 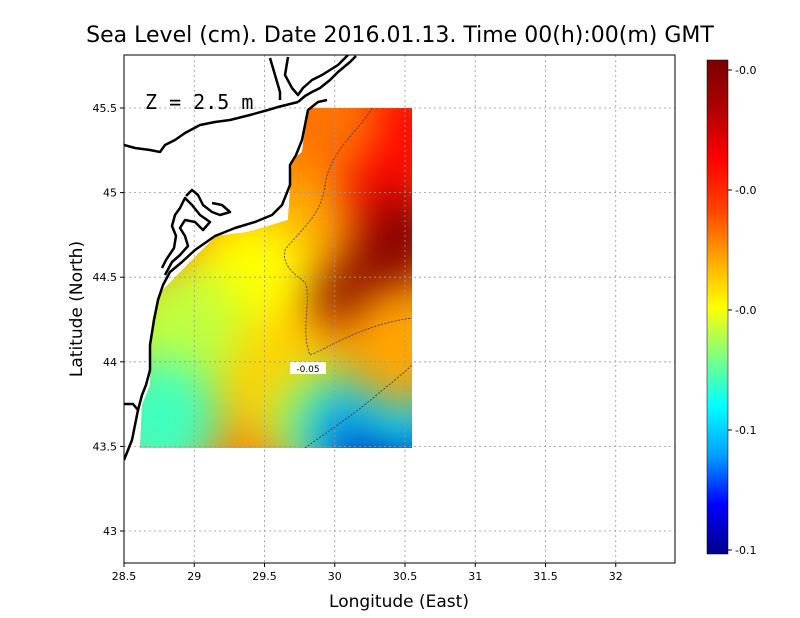 What do you see at coordinates (110, 531) in the screenshot?
I see `y-tick-label: 43` at bounding box center [110, 531].